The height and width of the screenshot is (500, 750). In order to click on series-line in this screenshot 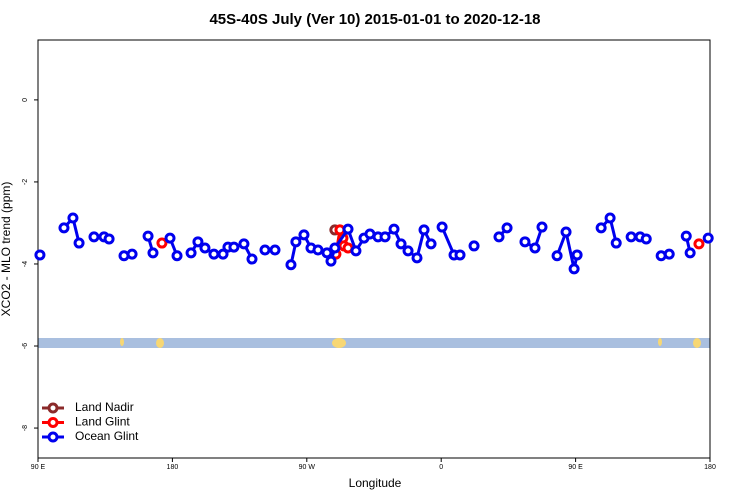, I will do `click(567, 248)`.